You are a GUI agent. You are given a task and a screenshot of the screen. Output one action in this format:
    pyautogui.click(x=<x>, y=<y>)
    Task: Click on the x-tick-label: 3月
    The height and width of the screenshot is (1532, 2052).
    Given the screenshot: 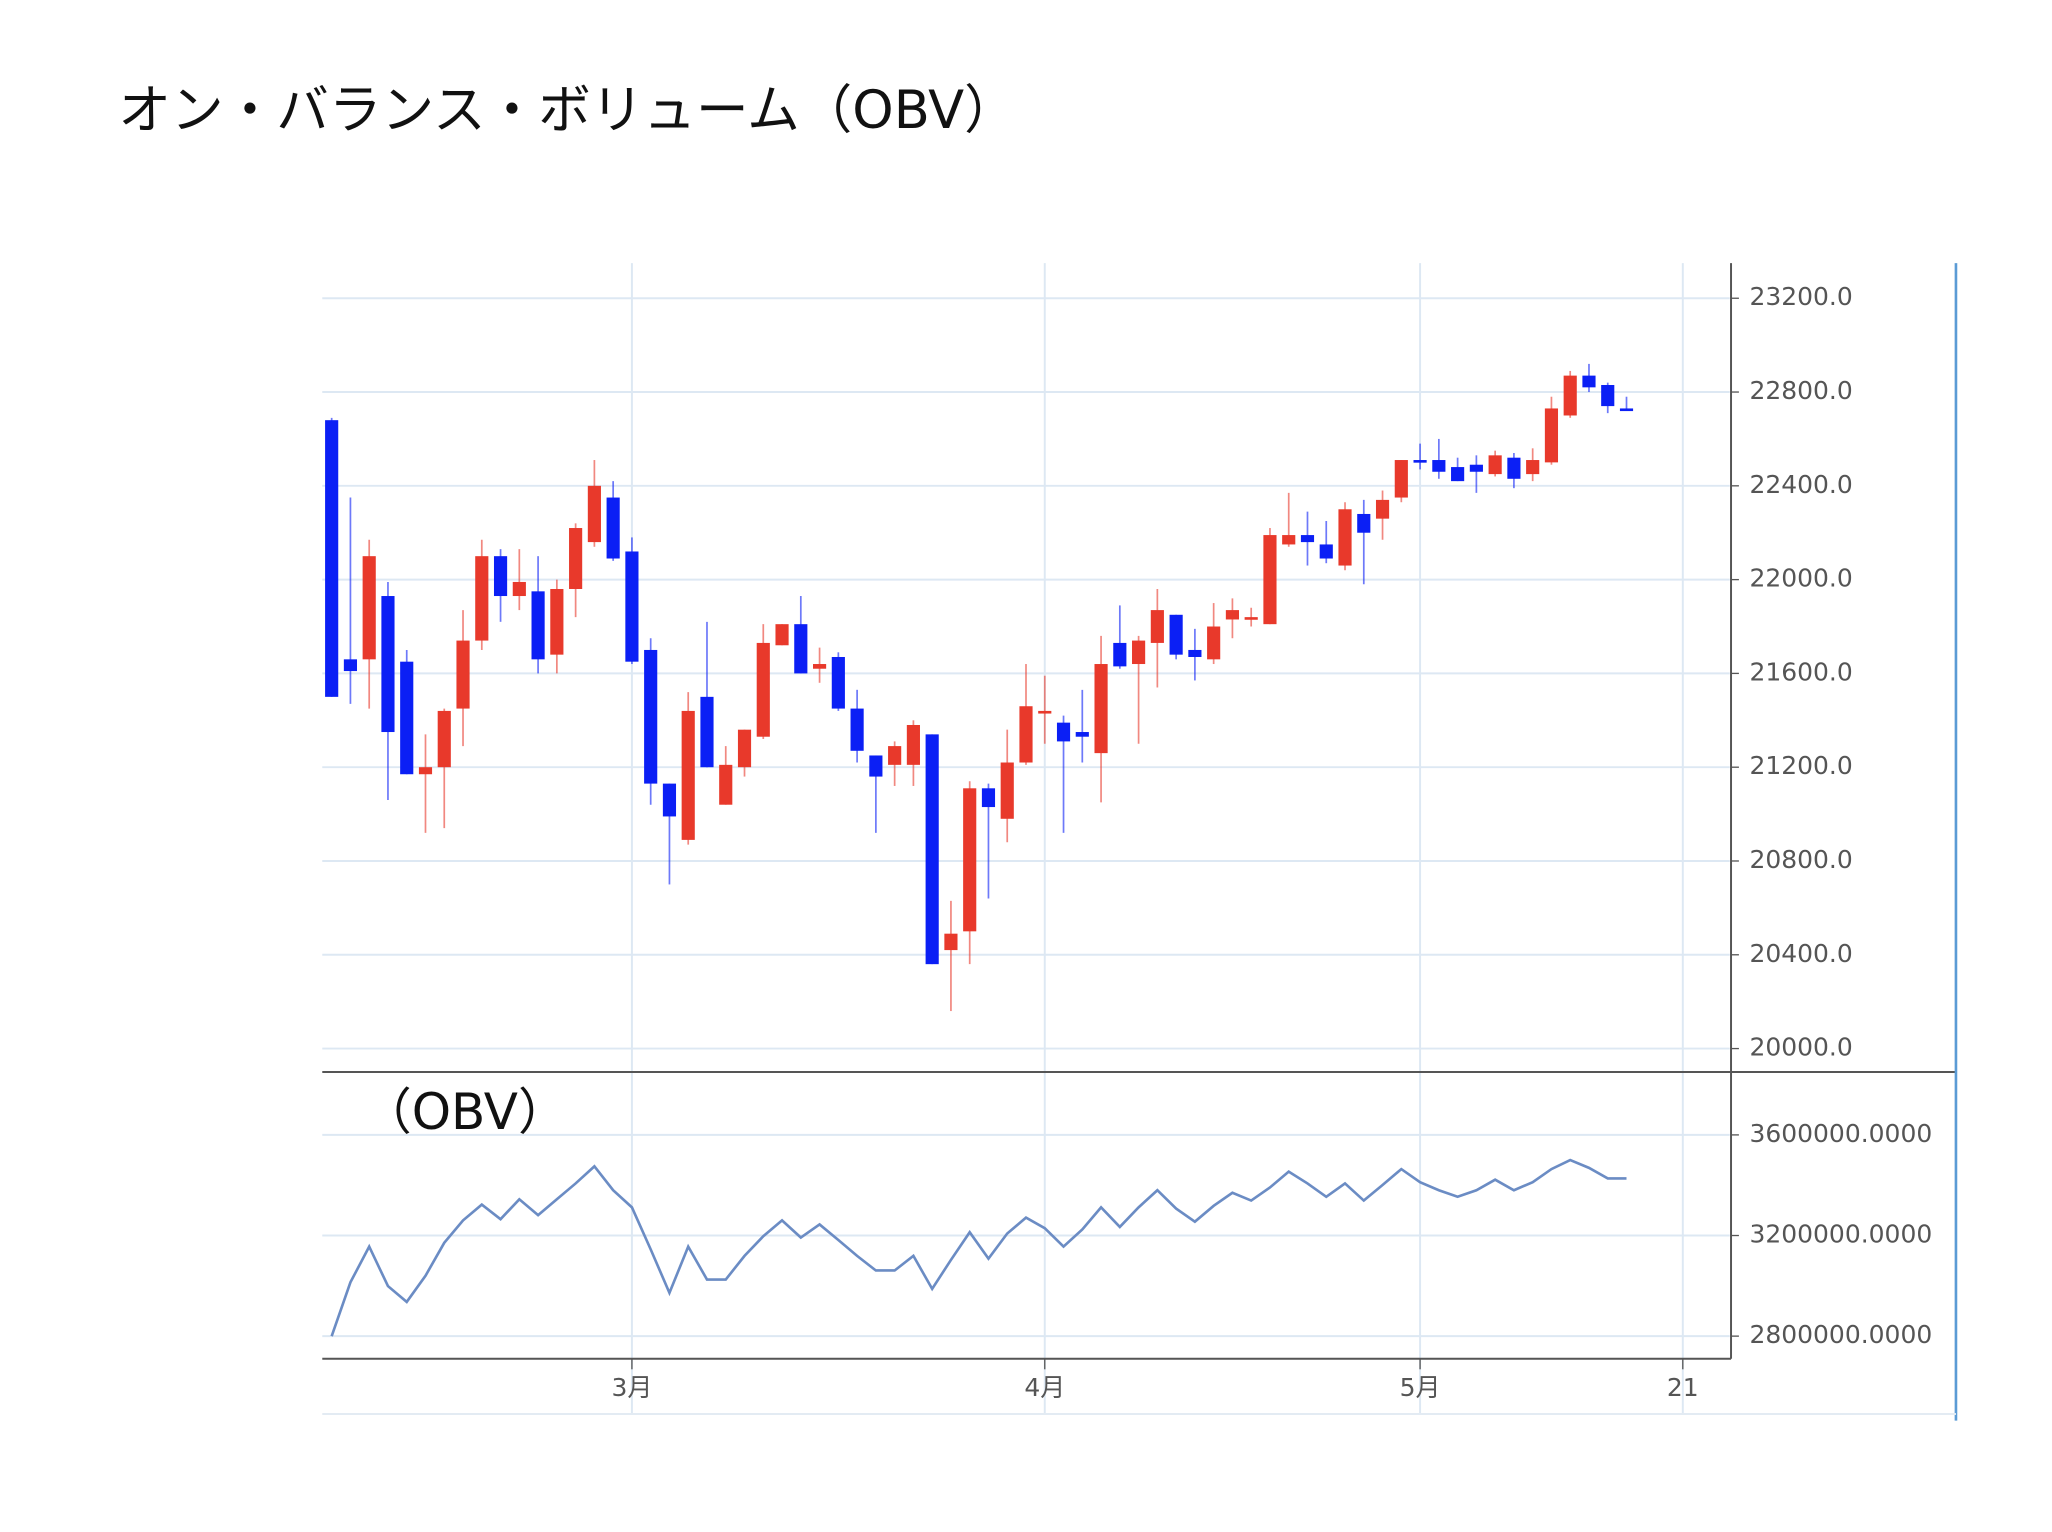 What is the action you would take?
    pyautogui.click(x=631, y=1387)
    